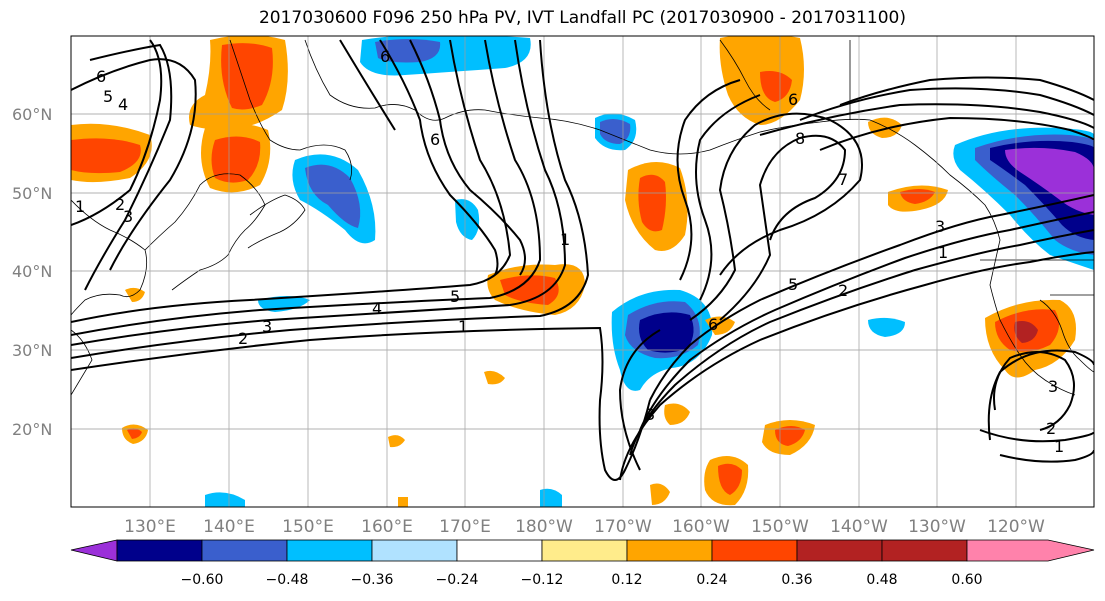 This screenshot has height=601, width=1105. Describe the element at coordinates (457, 580) in the screenshot. I see `colorbar-tick-label: −0.24` at that location.